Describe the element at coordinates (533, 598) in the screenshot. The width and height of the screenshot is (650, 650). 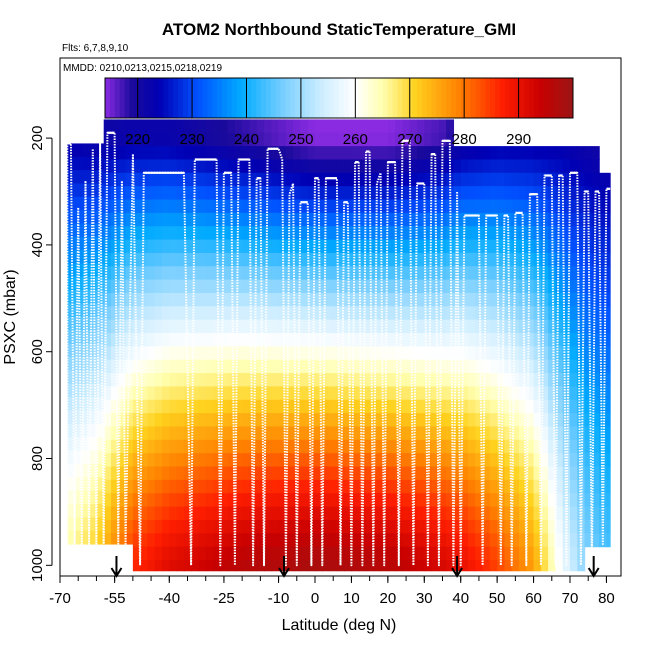
I see `x-tick-label: 60` at that location.